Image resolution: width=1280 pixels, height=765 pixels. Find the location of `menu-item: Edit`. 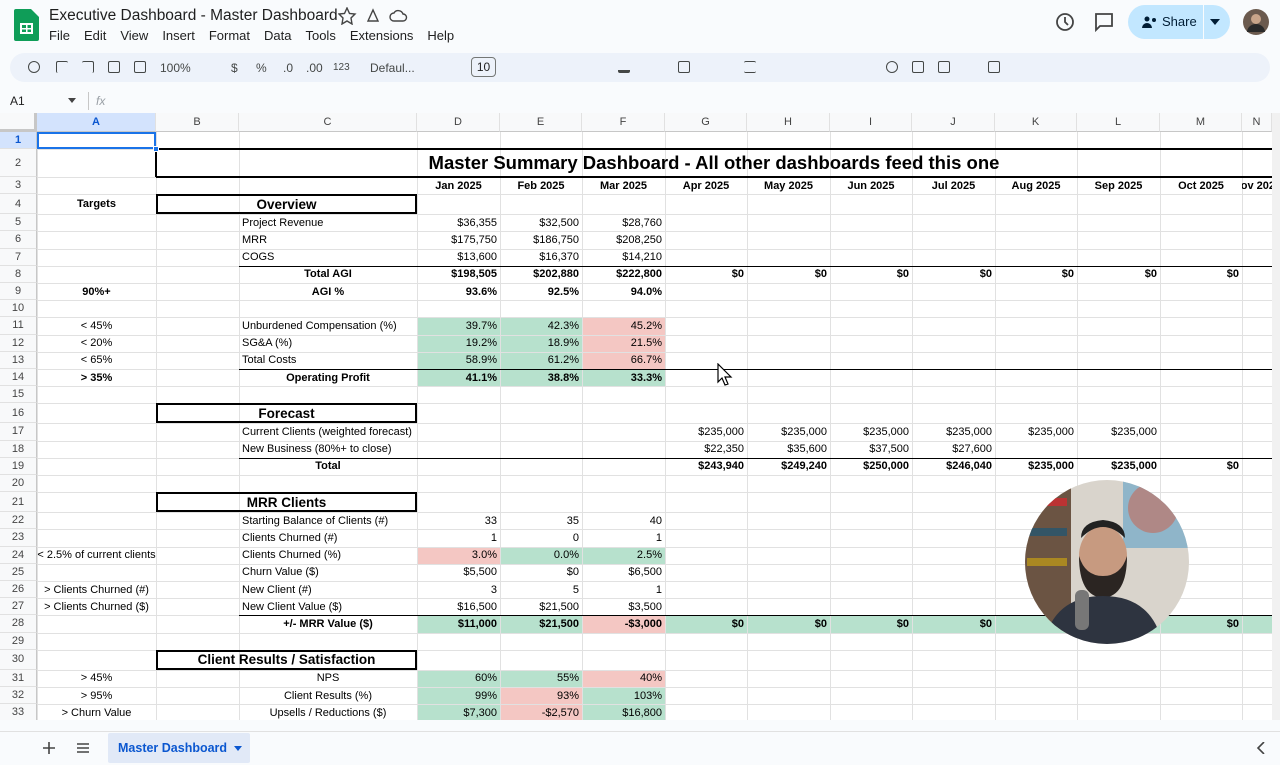

menu-item: Edit is located at coordinates (95, 35).